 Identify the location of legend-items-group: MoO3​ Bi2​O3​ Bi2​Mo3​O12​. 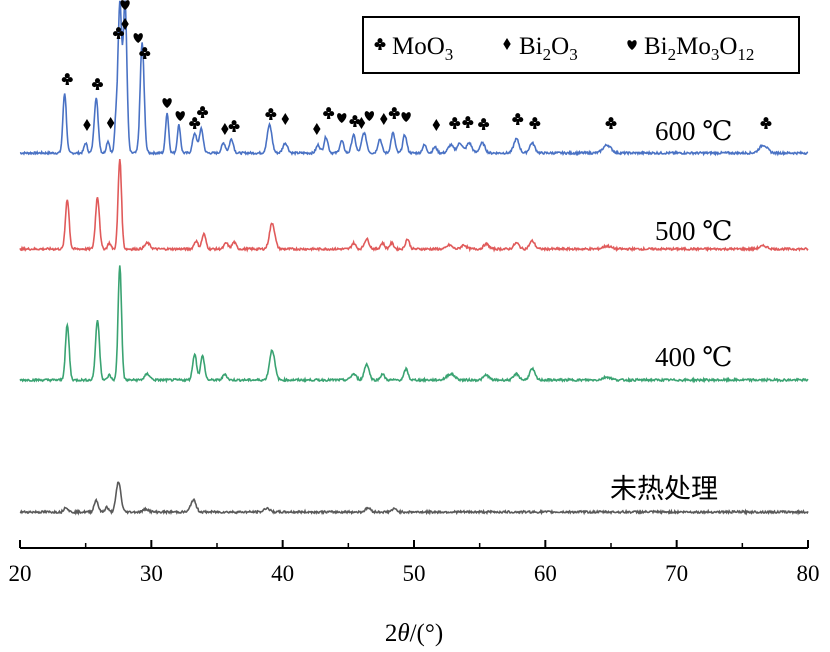
(564, 48).